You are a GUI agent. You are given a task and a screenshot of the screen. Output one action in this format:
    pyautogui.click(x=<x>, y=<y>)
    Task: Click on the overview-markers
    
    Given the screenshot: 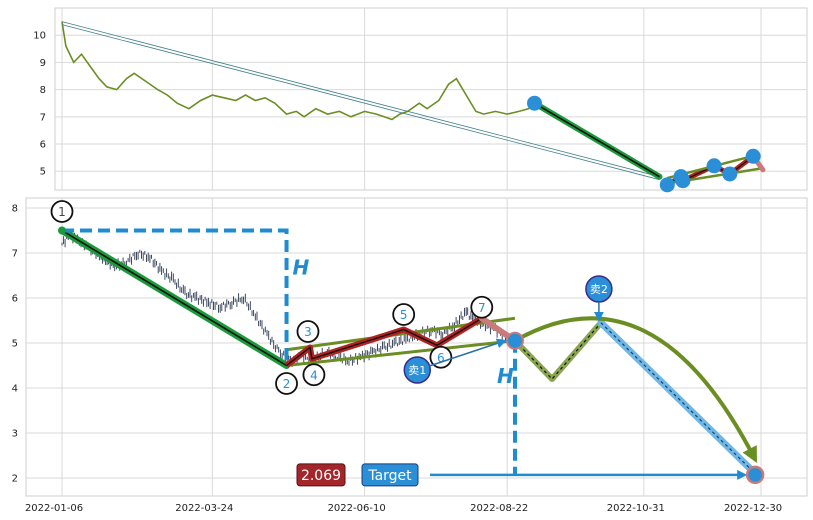 What is the action you would take?
    pyautogui.click(x=644, y=144)
    